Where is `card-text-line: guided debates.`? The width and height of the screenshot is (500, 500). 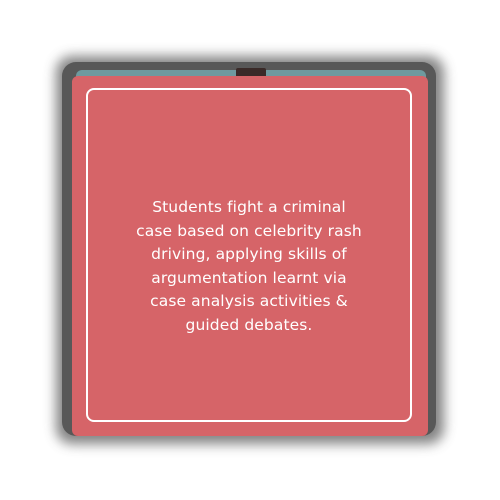
card-text-line: guided debates. is located at coordinates (249, 324).